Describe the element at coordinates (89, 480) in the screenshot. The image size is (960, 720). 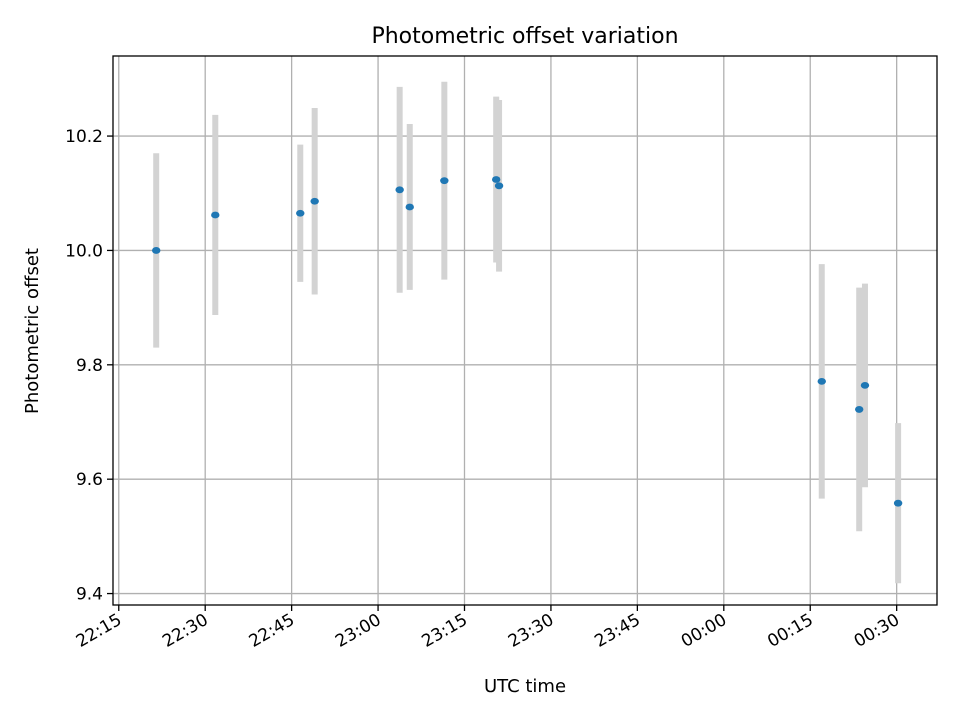
I see `y-tick-label: 9.6` at that location.